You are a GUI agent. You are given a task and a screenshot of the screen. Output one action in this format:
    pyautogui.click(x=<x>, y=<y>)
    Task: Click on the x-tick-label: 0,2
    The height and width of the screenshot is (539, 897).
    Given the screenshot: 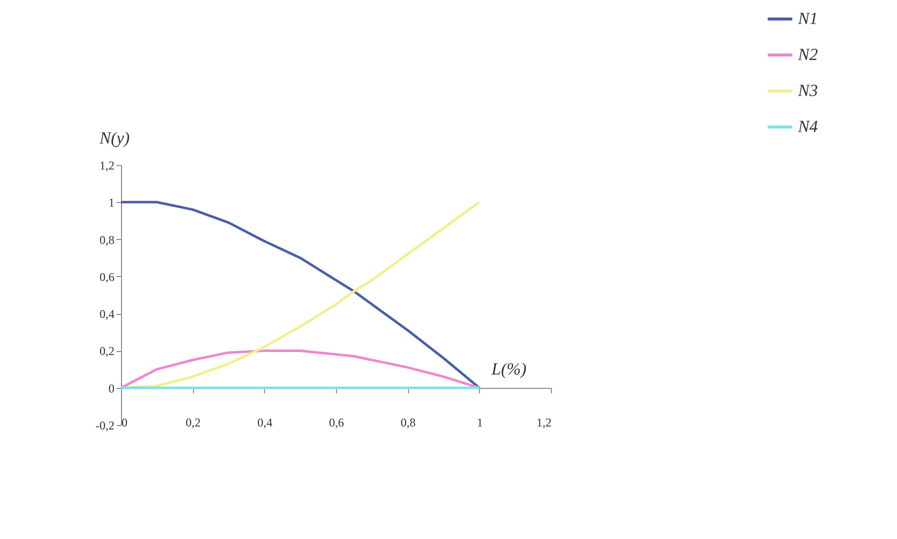 What is the action you would take?
    pyautogui.click(x=193, y=422)
    